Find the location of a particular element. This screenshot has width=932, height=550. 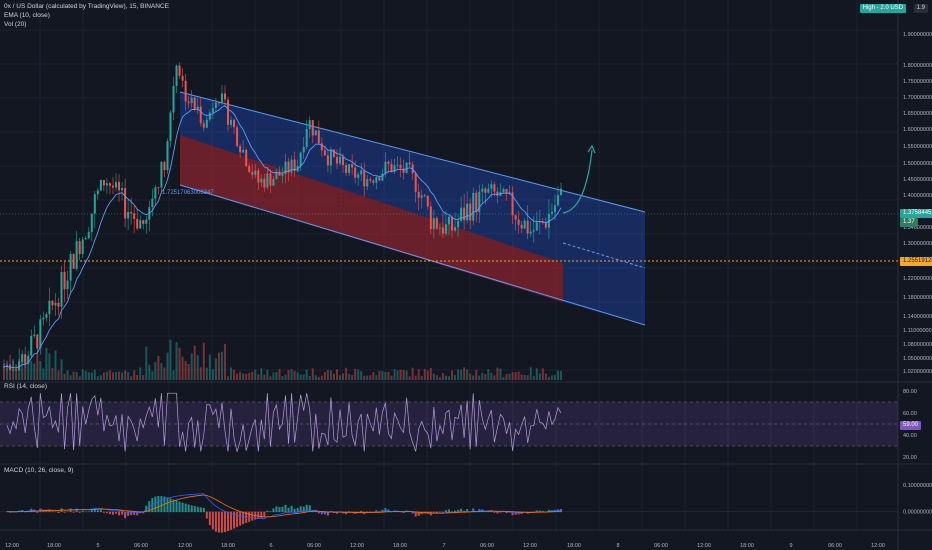

time-tick-label: 12:00 is located at coordinates (530, 546).